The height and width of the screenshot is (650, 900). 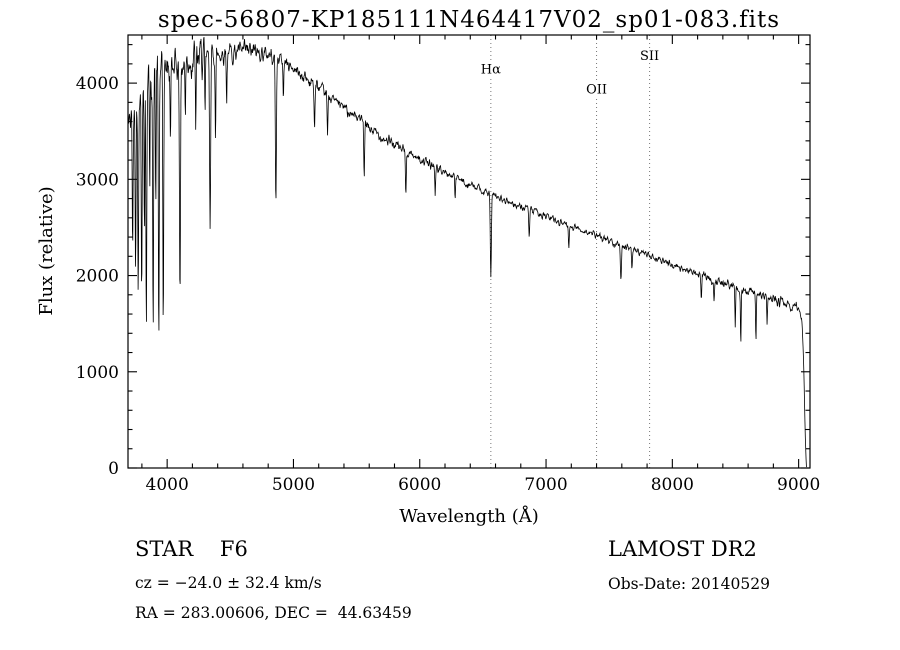 I want to click on x-tick-label: 6000, so click(x=419, y=485).